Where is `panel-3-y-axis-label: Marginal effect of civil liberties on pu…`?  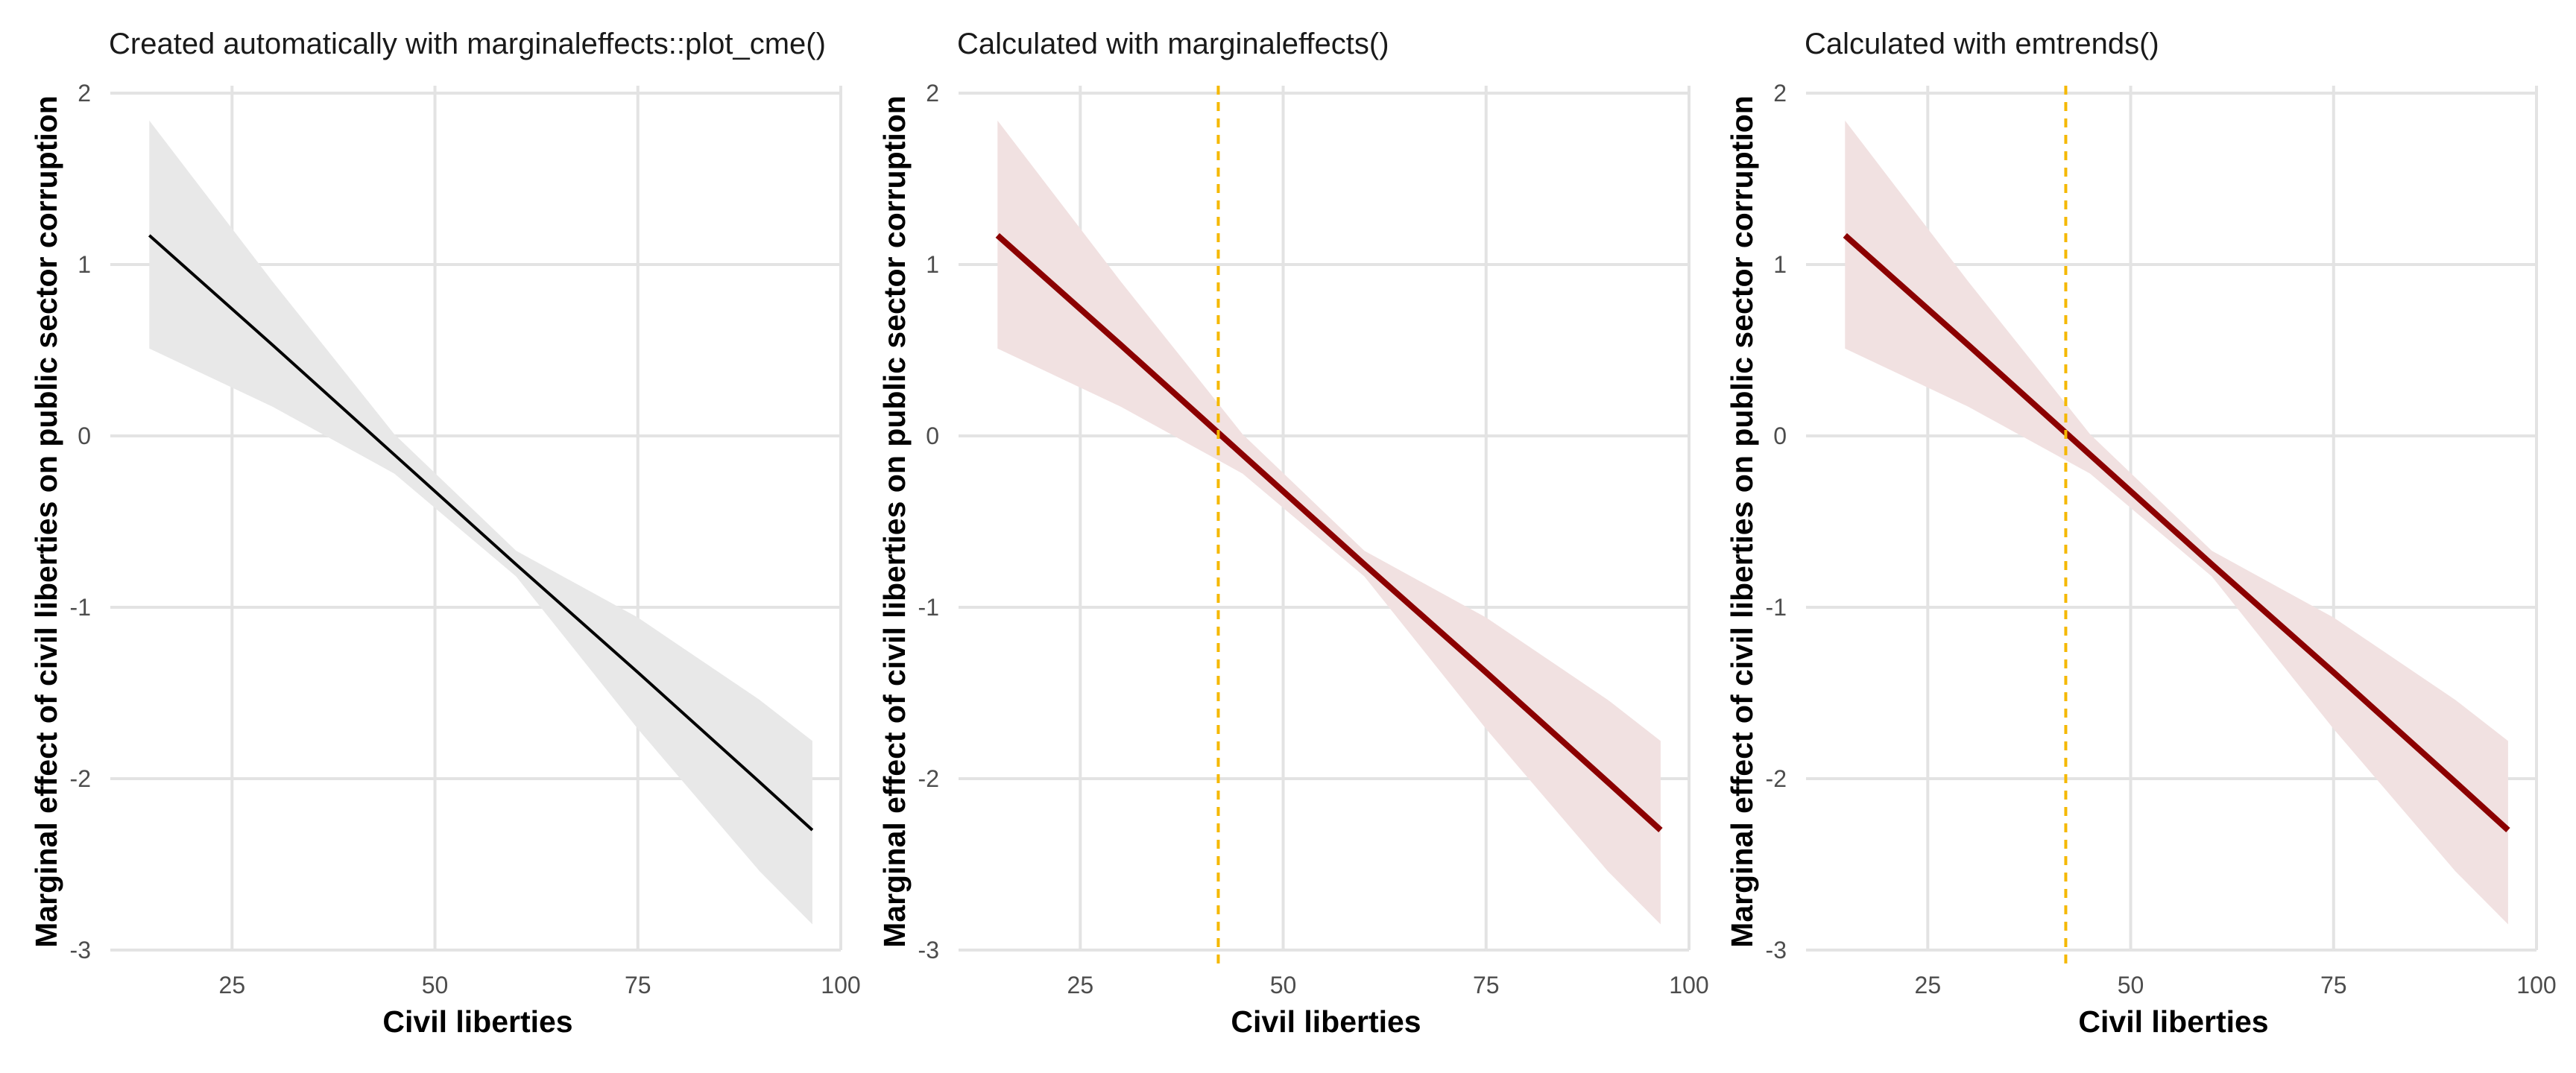 panel-3-y-axis-label: Marginal effect of civil liberties on pu… is located at coordinates (1742, 521).